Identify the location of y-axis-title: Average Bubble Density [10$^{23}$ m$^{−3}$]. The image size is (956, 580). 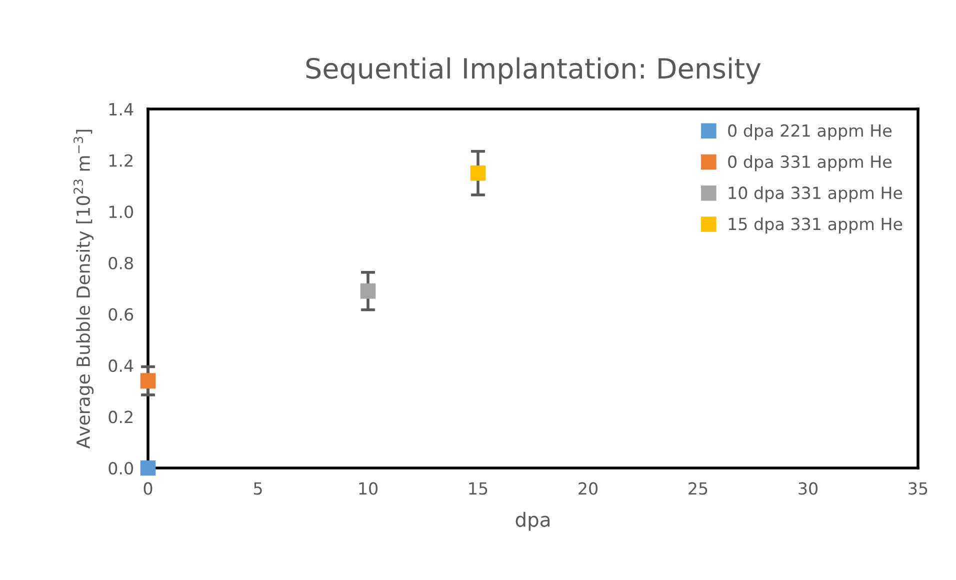
(83, 289).